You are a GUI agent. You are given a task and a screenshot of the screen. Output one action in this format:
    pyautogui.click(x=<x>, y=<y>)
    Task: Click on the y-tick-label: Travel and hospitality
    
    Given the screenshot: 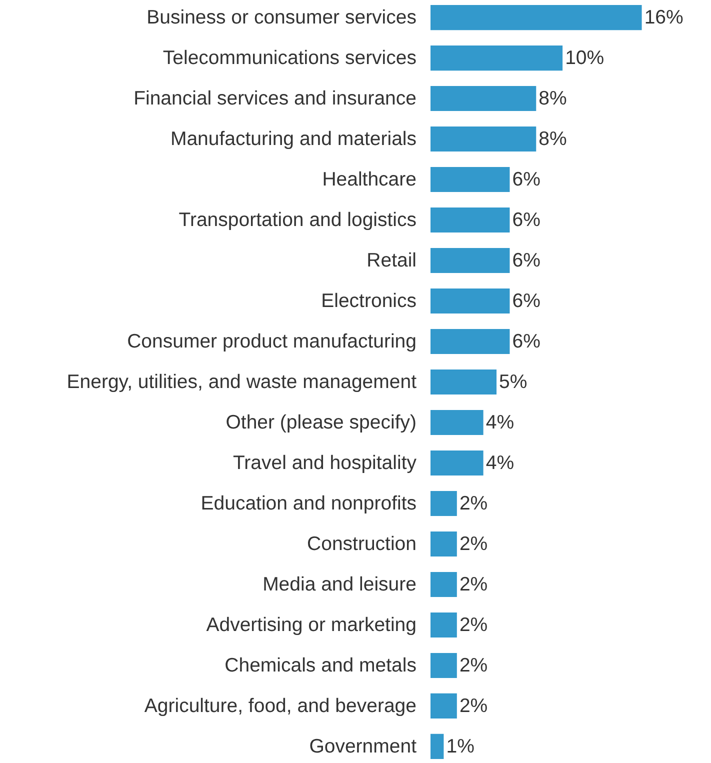 What is the action you would take?
    pyautogui.click(x=324, y=463)
    